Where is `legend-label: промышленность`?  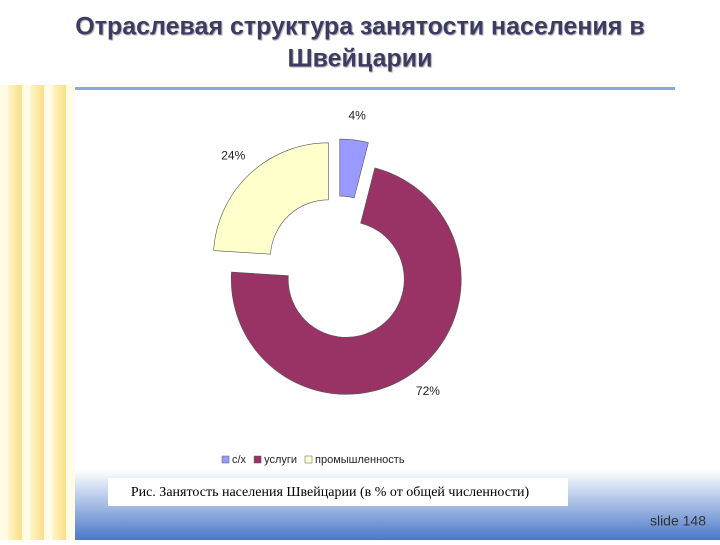 legend-label: промышленность is located at coordinates (360, 460).